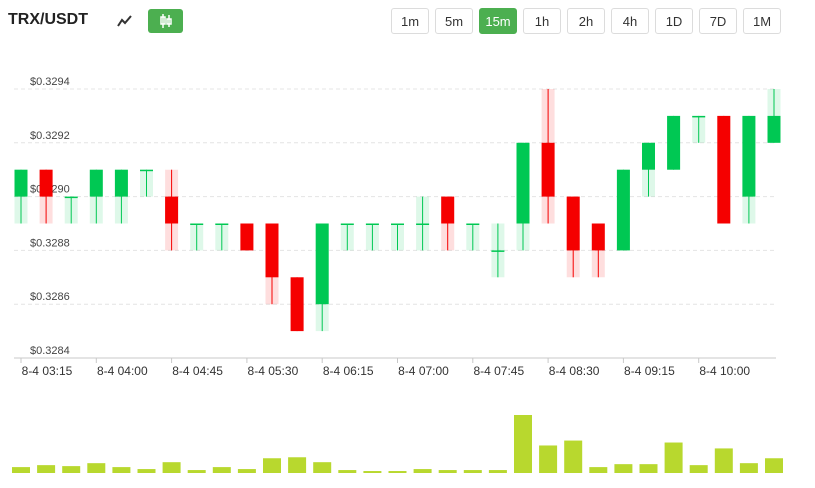  What do you see at coordinates (48, 19) in the screenshot?
I see `trading-pair-title: TRX/USDT` at bounding box center [48, 19].